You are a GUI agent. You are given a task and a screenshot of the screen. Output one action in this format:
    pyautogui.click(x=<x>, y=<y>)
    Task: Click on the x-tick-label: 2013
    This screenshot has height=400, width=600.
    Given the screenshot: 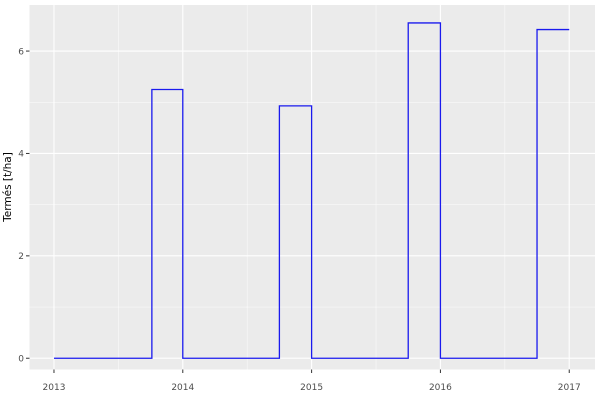 What is the action you would take?
    pyautogui.click(x=54, y=388)
    